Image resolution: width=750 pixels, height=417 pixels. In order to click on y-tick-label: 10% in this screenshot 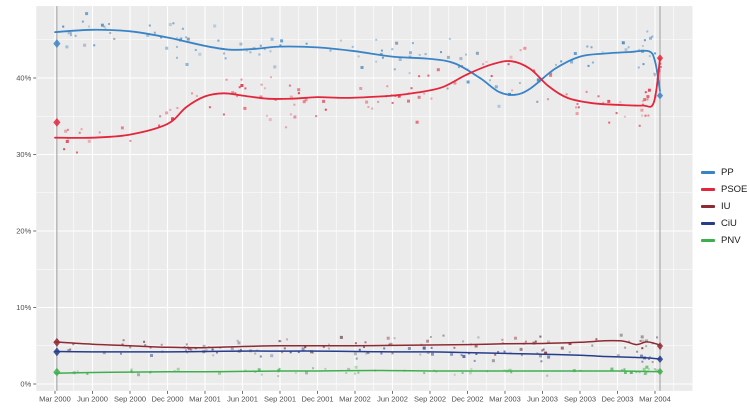, I will do `click(23, 307)`.